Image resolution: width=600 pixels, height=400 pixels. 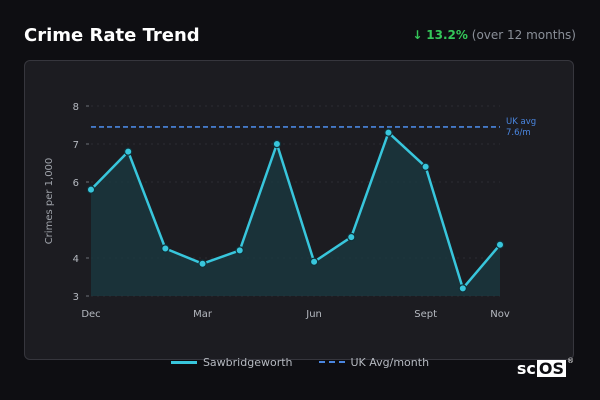 I want to click on y-tick-label: 8, so click(x=76, y=107).